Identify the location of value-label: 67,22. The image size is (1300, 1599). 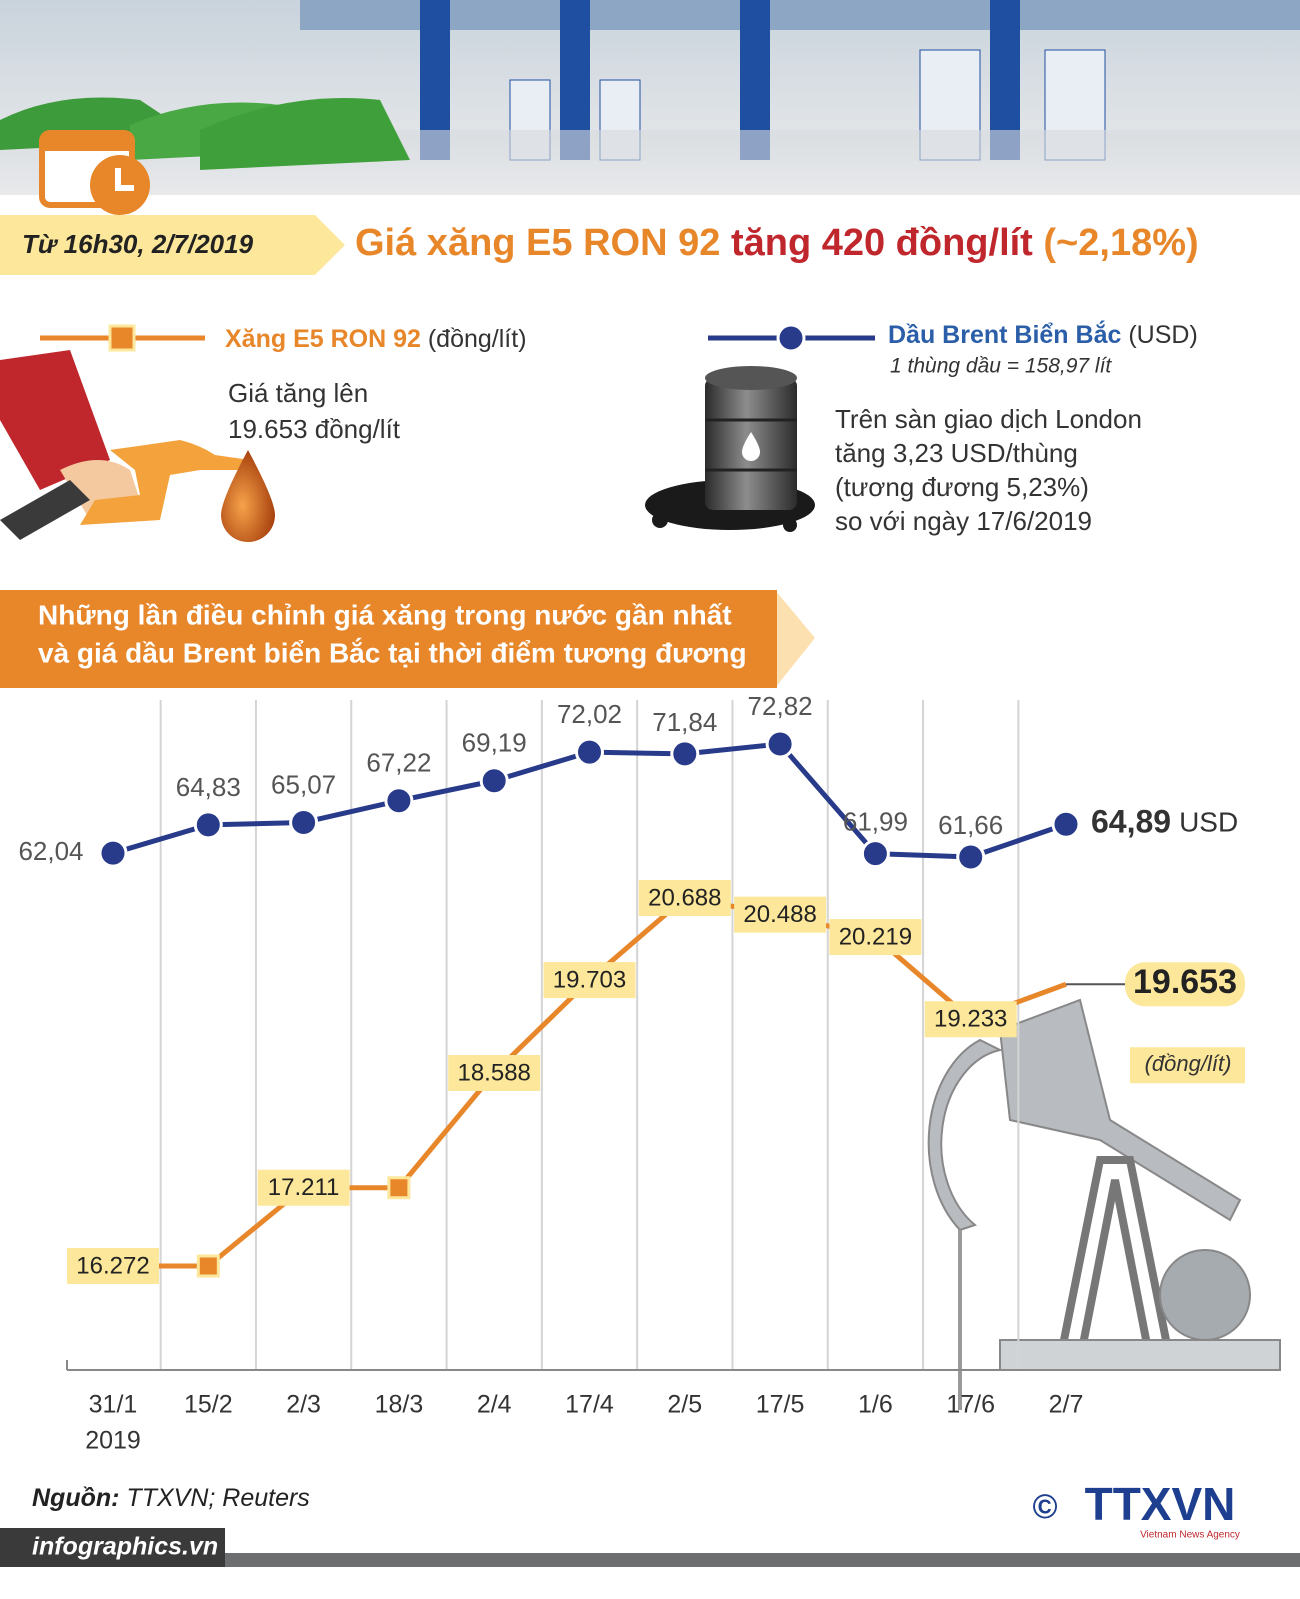
(398, 763).